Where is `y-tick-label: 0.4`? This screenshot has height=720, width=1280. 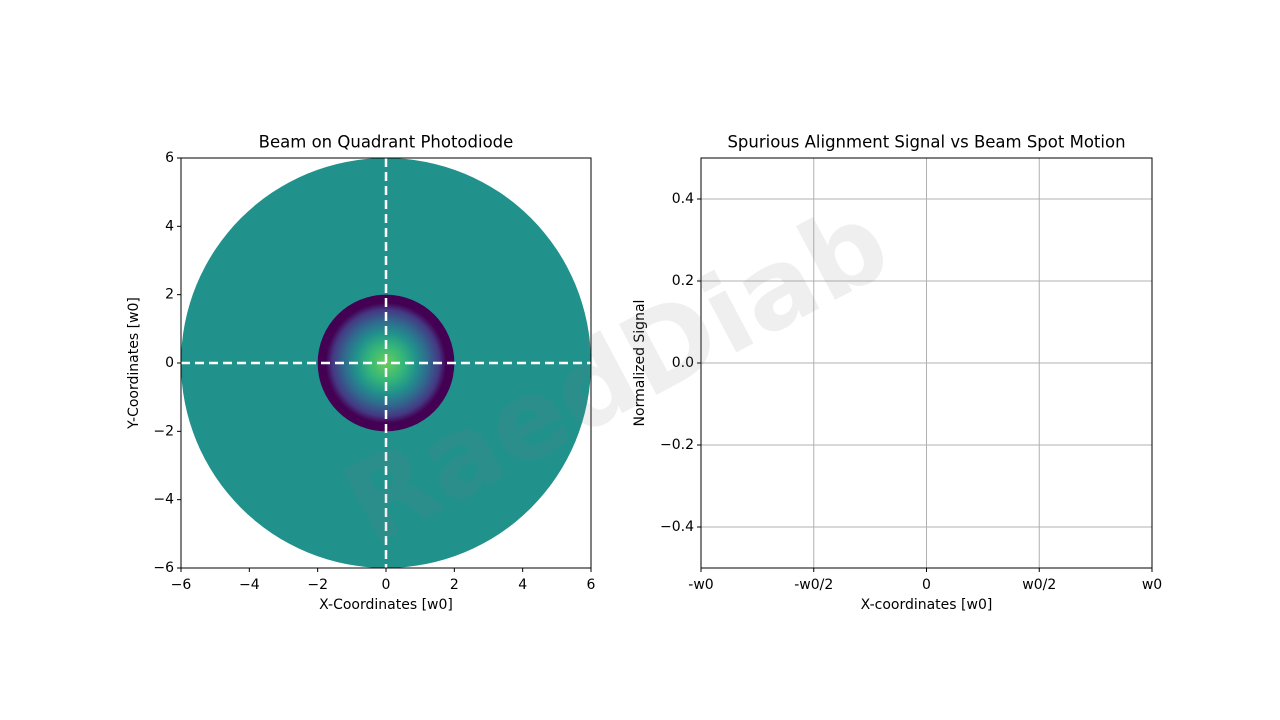 y-tick-label: 0.4 is located at coordinates (683, 199).